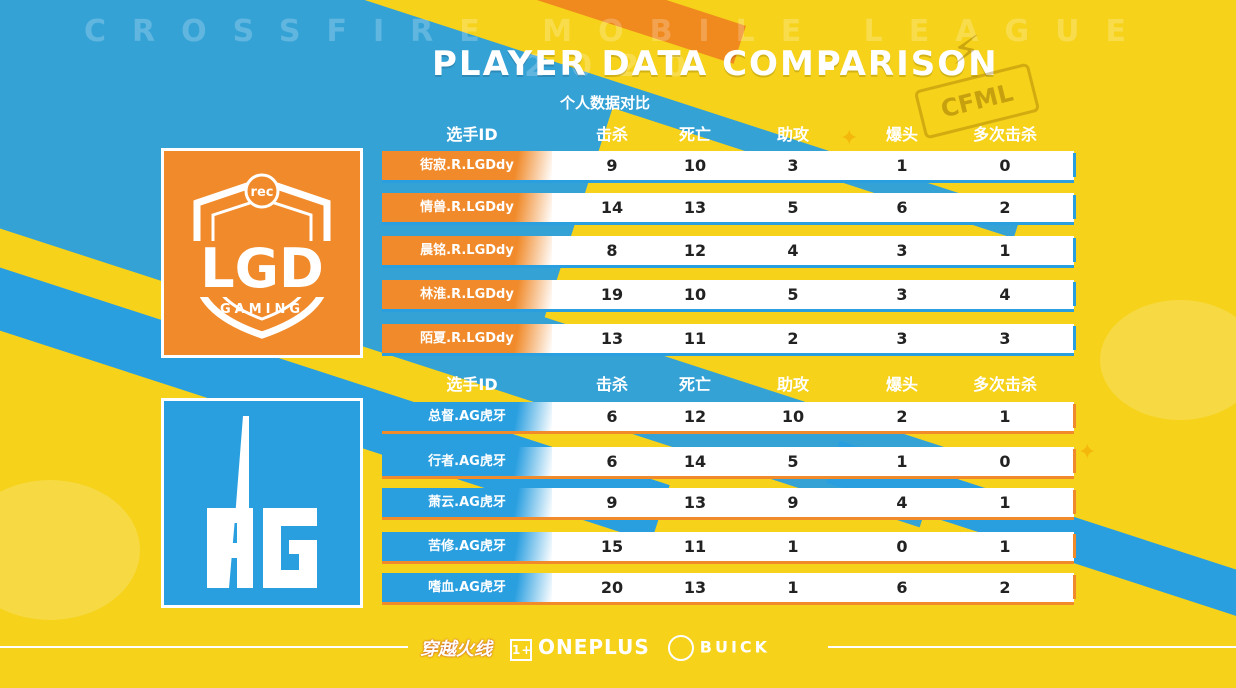 This screenshot has width=1236, height=688. Describe the element at coordinates (467, 461) in the screenshot. I see `player-id: 行者.AG虎牙` at that location.